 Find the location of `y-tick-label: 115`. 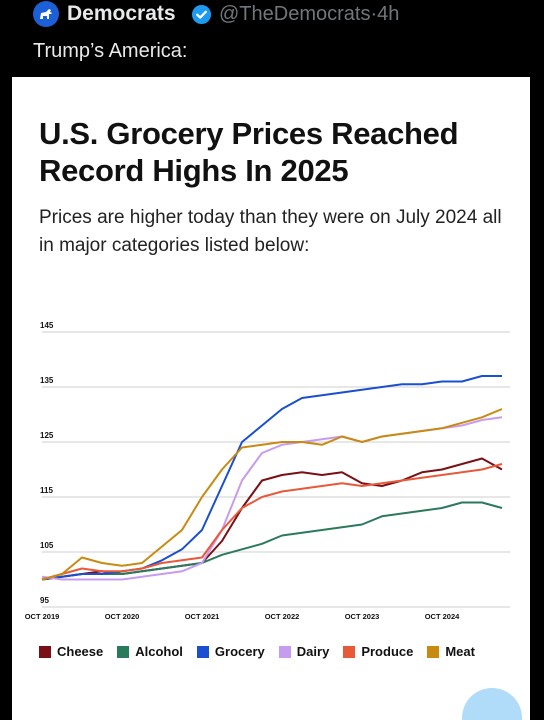

y-tick-label: 115 is located at coordinates (46, 490).